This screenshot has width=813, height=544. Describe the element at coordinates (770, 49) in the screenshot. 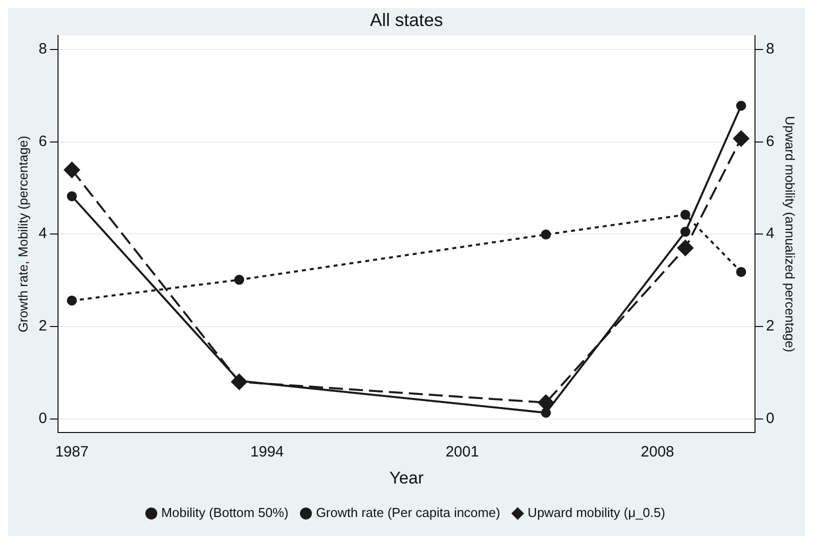

I see `y2-tick-label: 8` at that location.